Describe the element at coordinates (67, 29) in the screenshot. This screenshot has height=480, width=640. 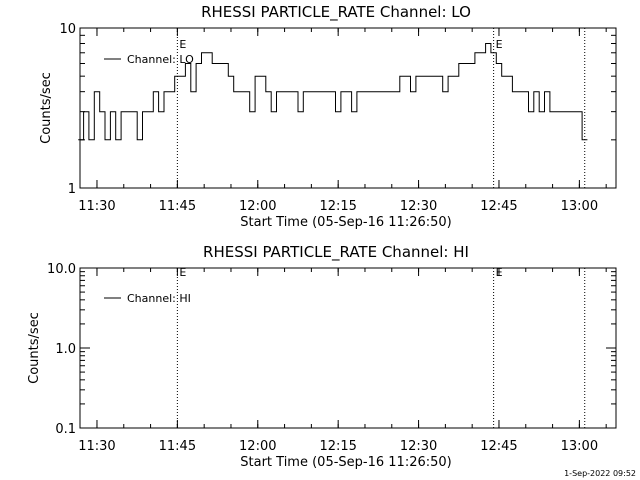
I see `y-tick-label: 10` at that location.